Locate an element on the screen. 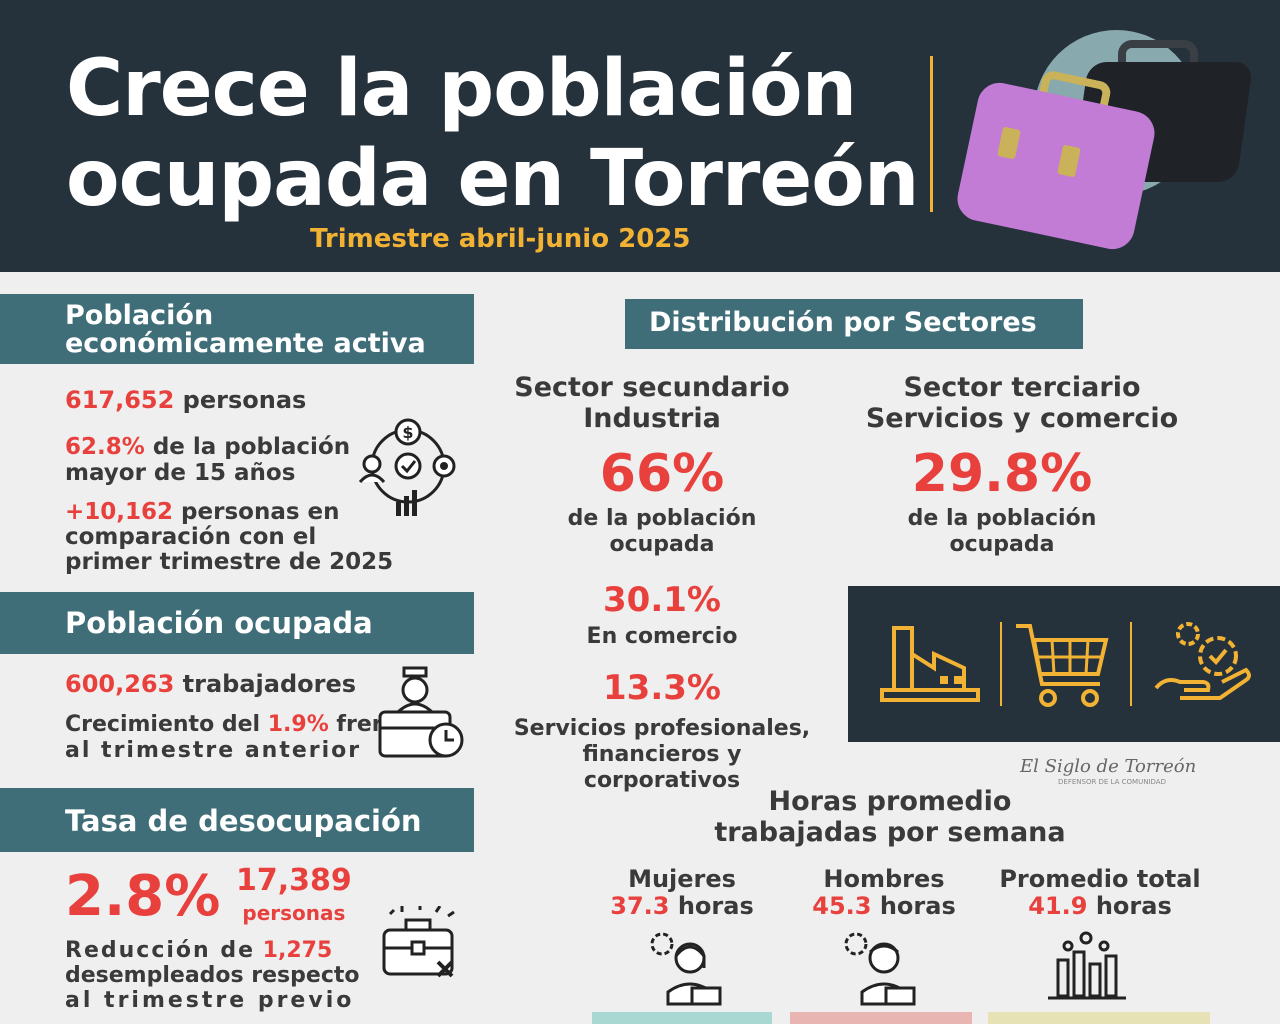  horas-hombres-value: 45.3 is located at coordinates (842, 906).